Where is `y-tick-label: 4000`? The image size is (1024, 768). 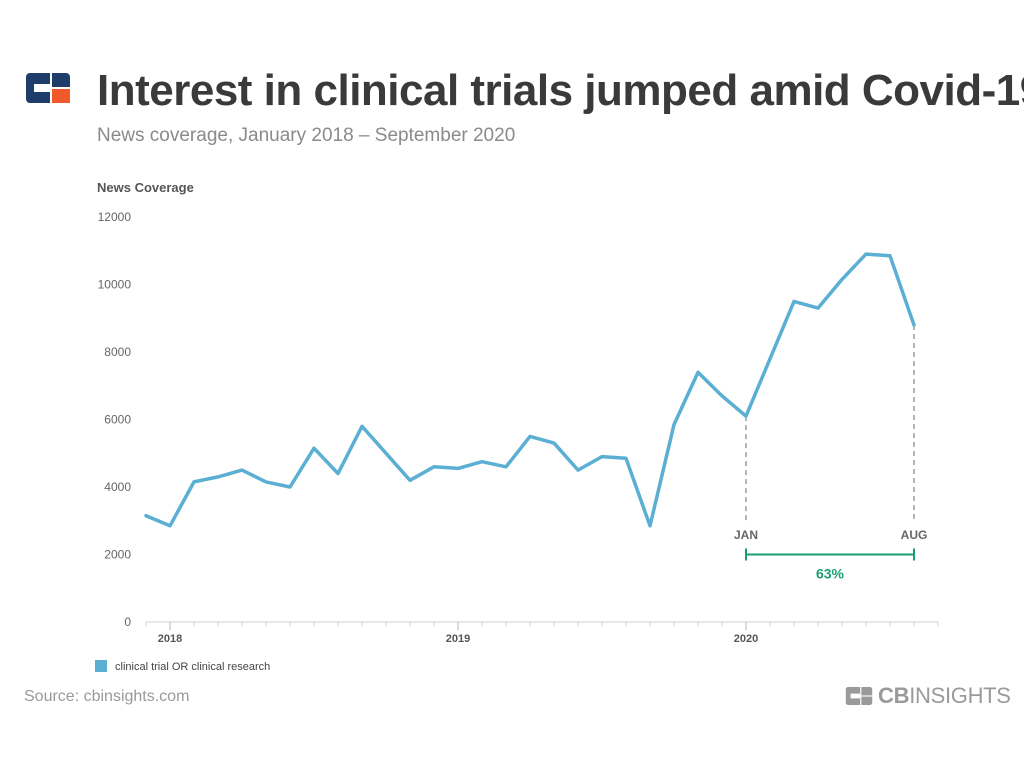
y-tick-label: 4000 is located at coordinates (117, 487).